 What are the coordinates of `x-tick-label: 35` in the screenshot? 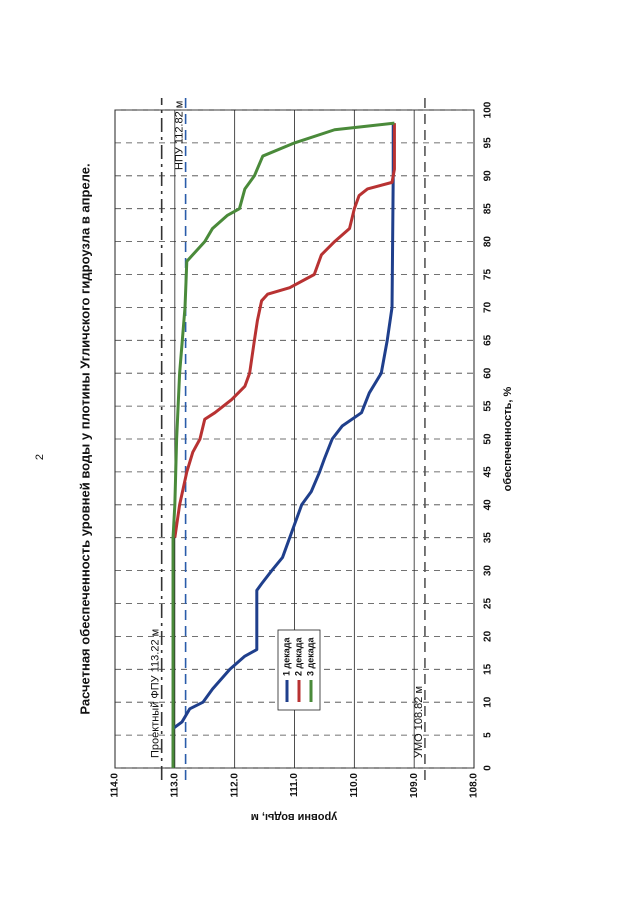 It's located at (488, 538).